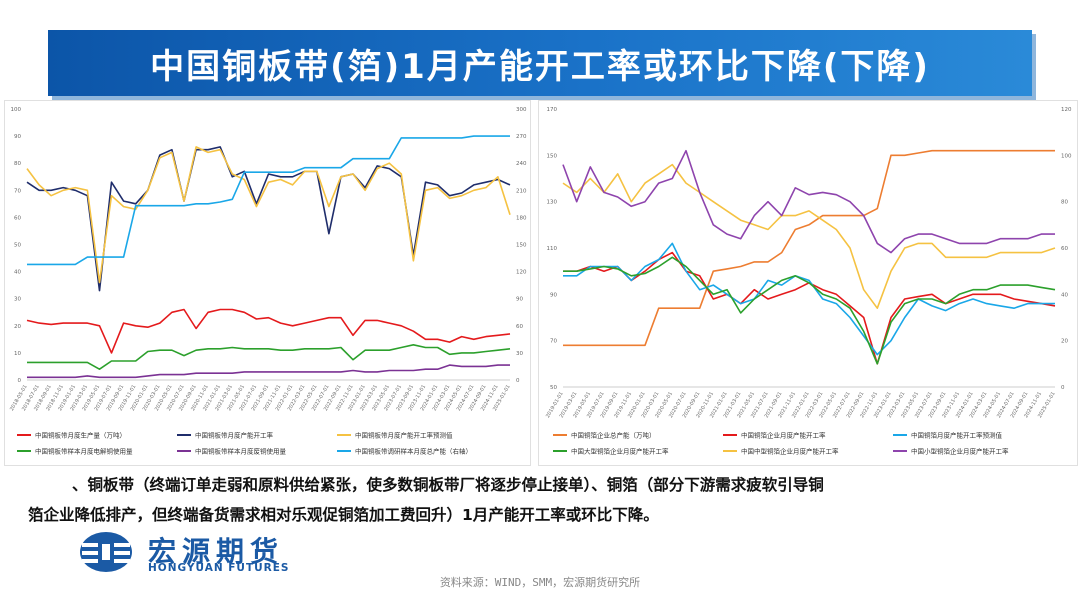 Image resolution: width=1080 pixels, height=608 pixels. Describe the element at coordinates (540, 582) in the screenshot. I see `source-note: 资料来源：WIND，SMM，宏源期货研究所` at that location.